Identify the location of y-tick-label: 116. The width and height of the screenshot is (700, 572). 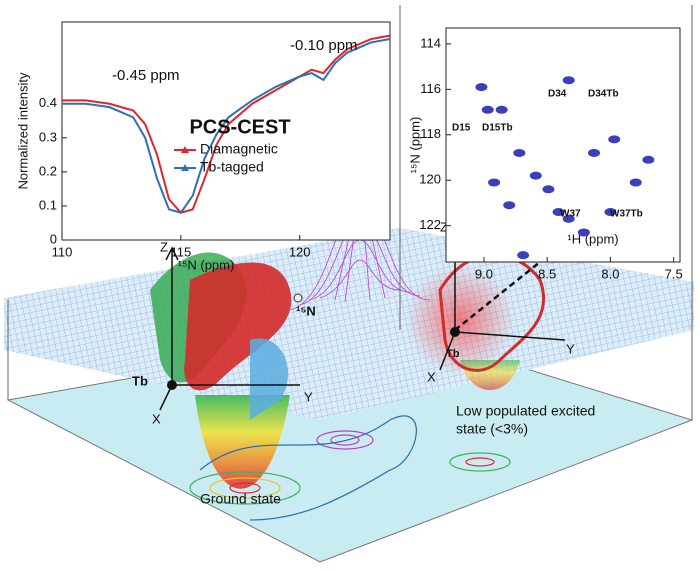
(430, 88).